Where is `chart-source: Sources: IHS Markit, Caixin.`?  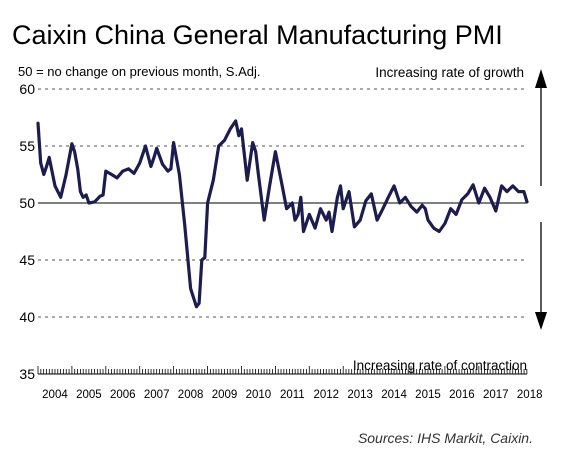
chart-source: Sources: IHS Markit, Caixin. is located at coordinates (445, 438).